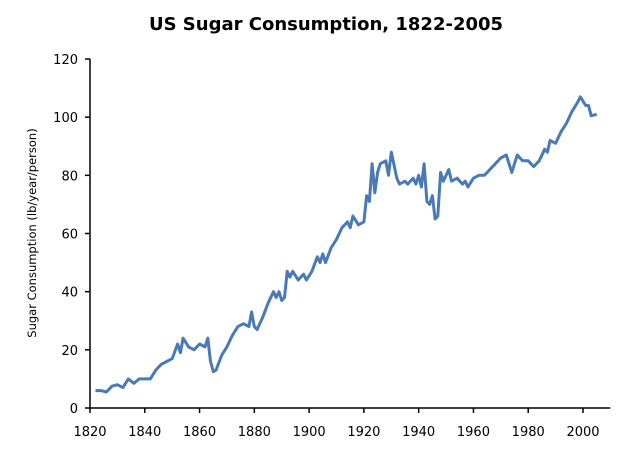  I want to click on x-tick-label: 1920, so click(363, 432).